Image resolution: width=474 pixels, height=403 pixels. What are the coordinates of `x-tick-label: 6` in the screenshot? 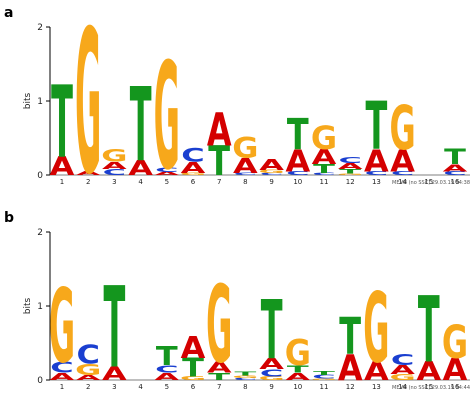 It's located at (193, 182).